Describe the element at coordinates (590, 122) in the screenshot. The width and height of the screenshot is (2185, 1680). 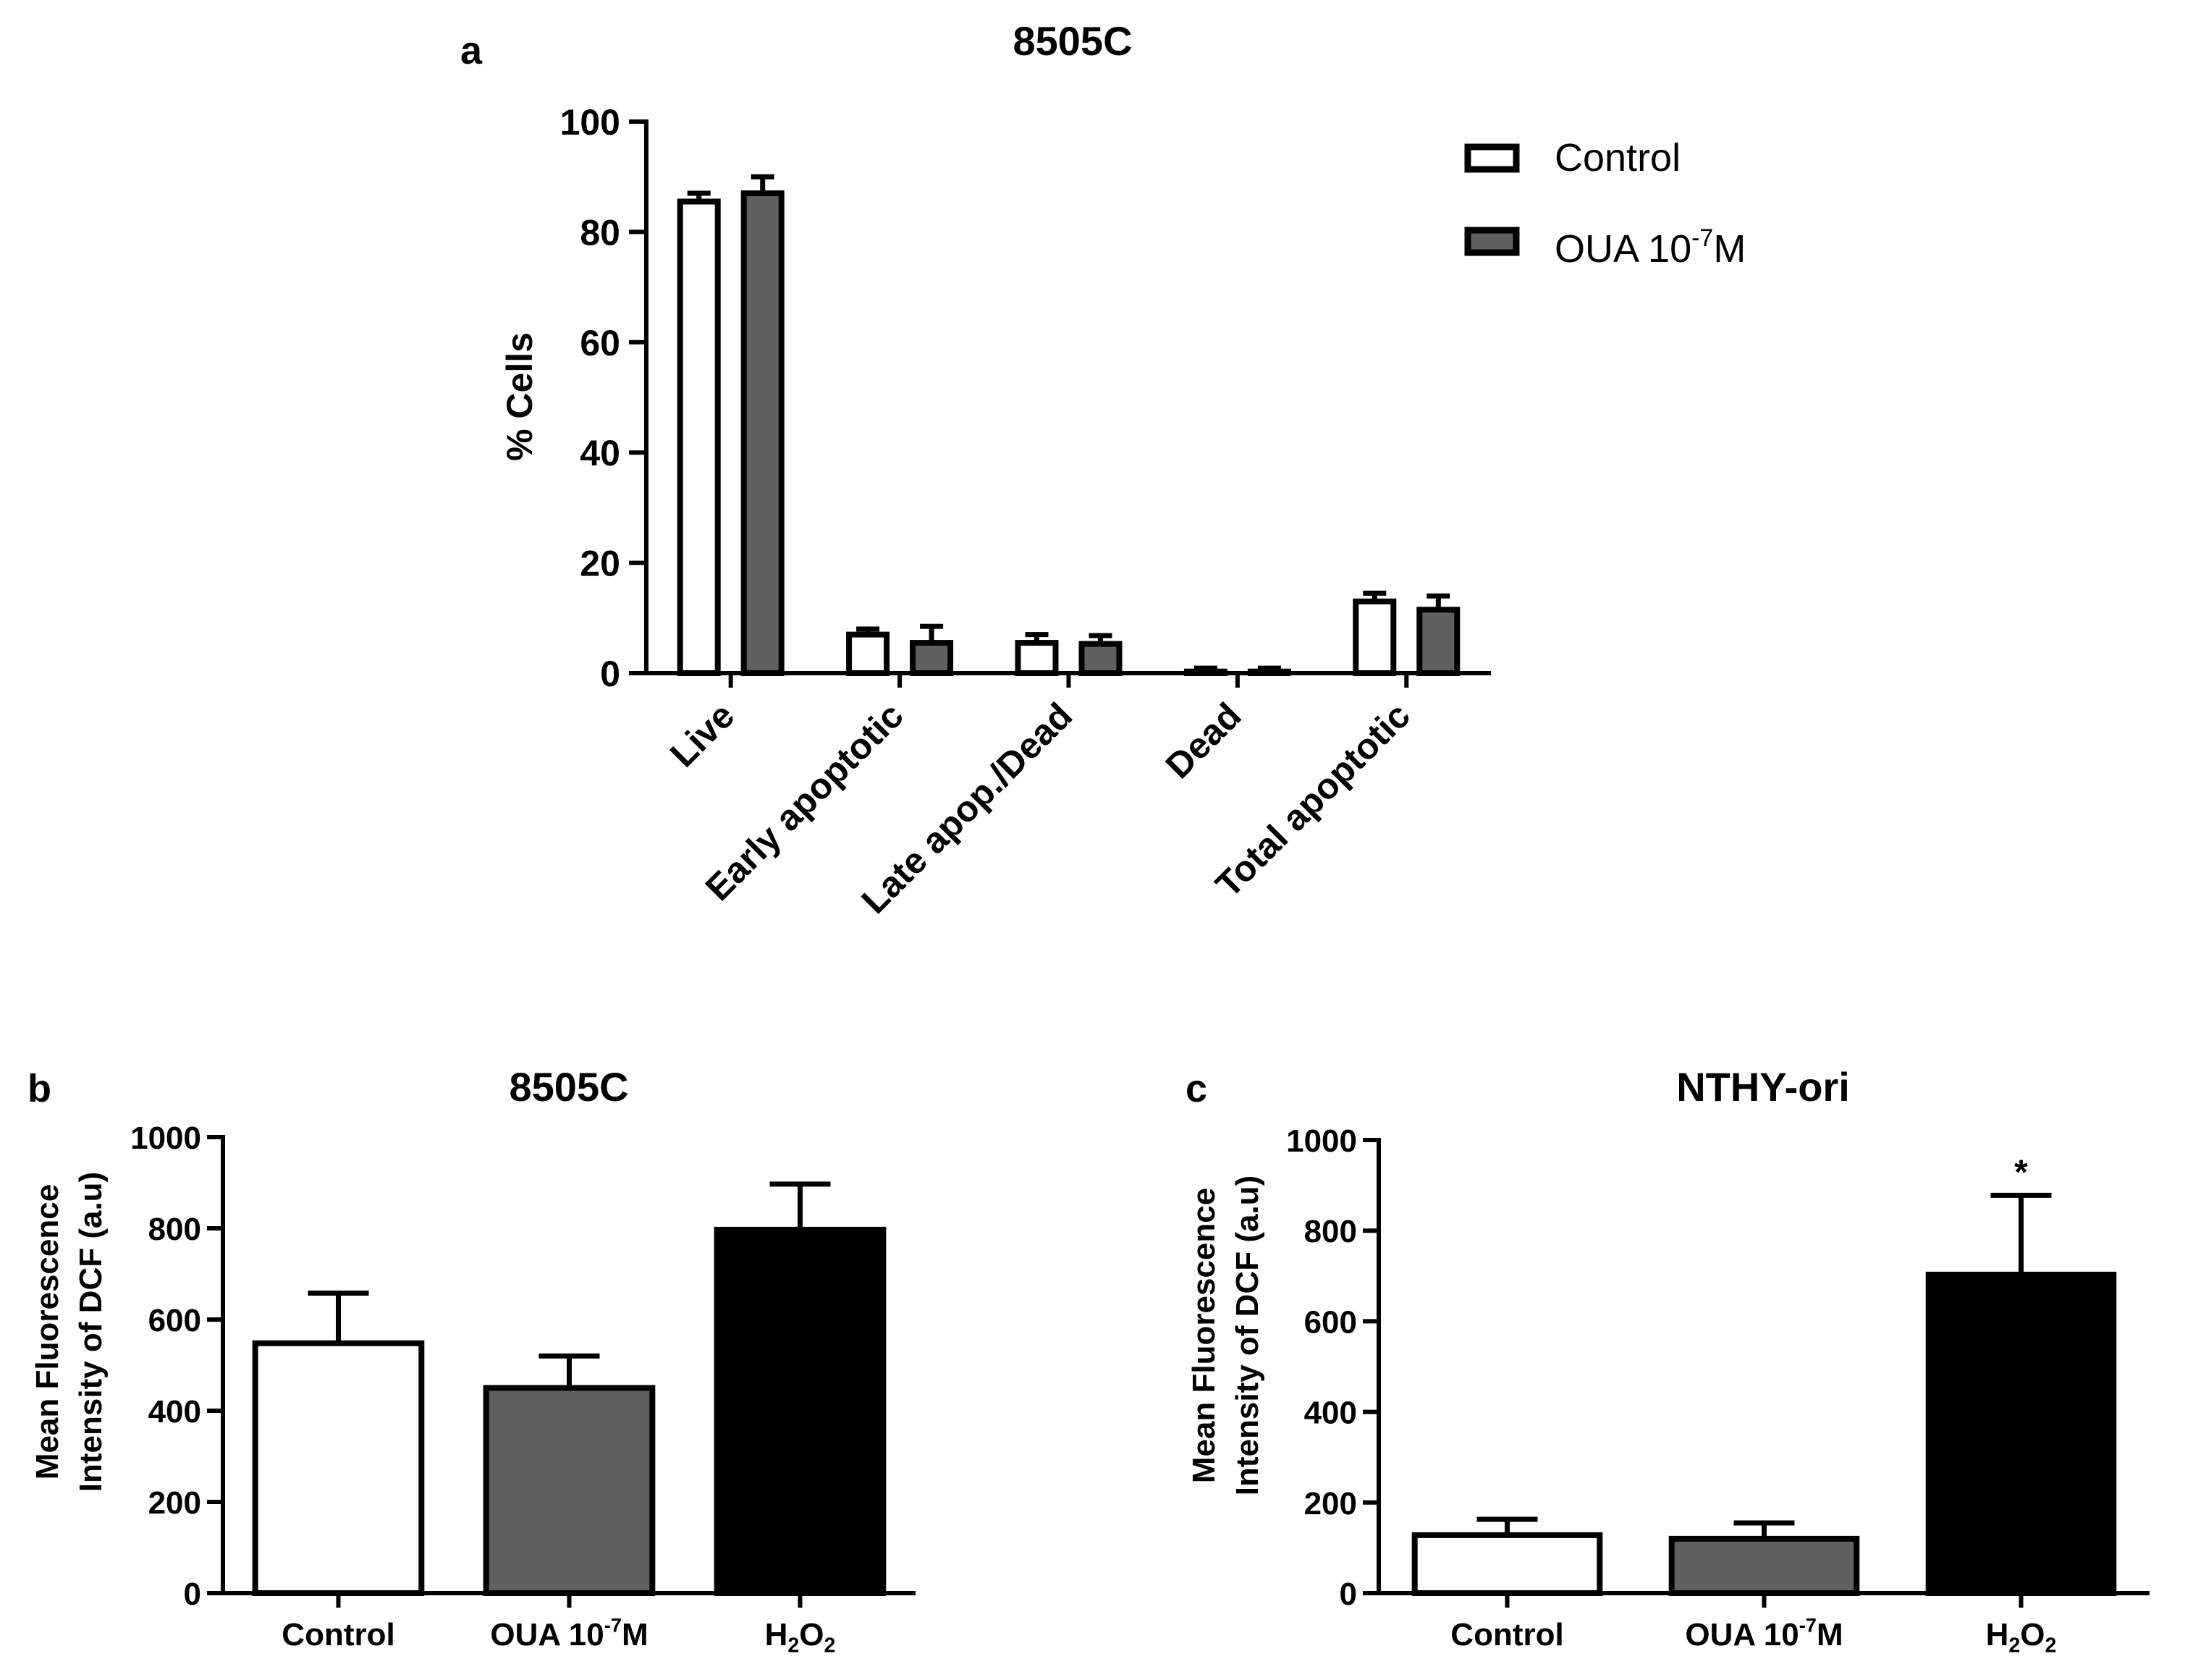
I see `y-tick-label: 100` at that location.